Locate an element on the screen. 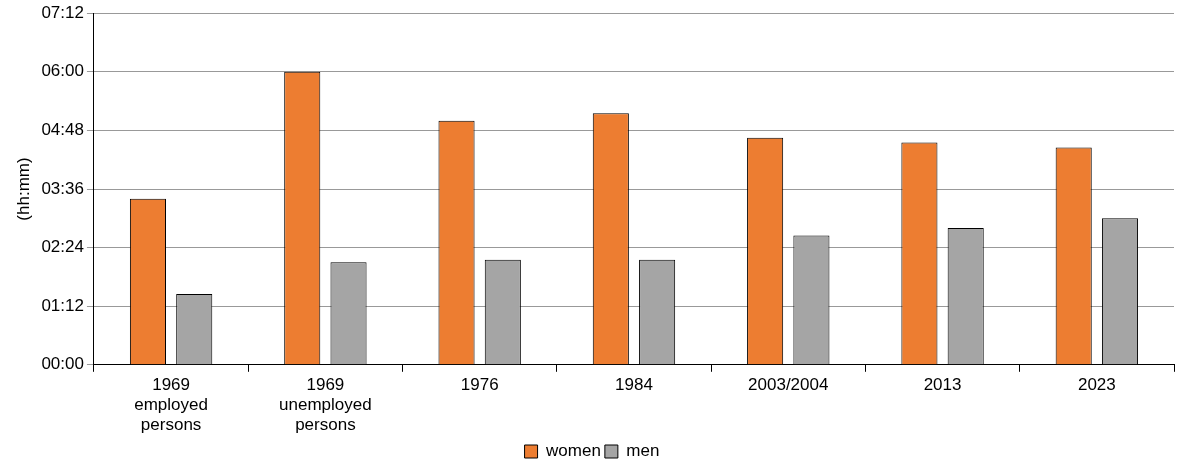 The width and height of the screenshot is (1194, 470). legend-label: men is located at coordinates (643, 451).